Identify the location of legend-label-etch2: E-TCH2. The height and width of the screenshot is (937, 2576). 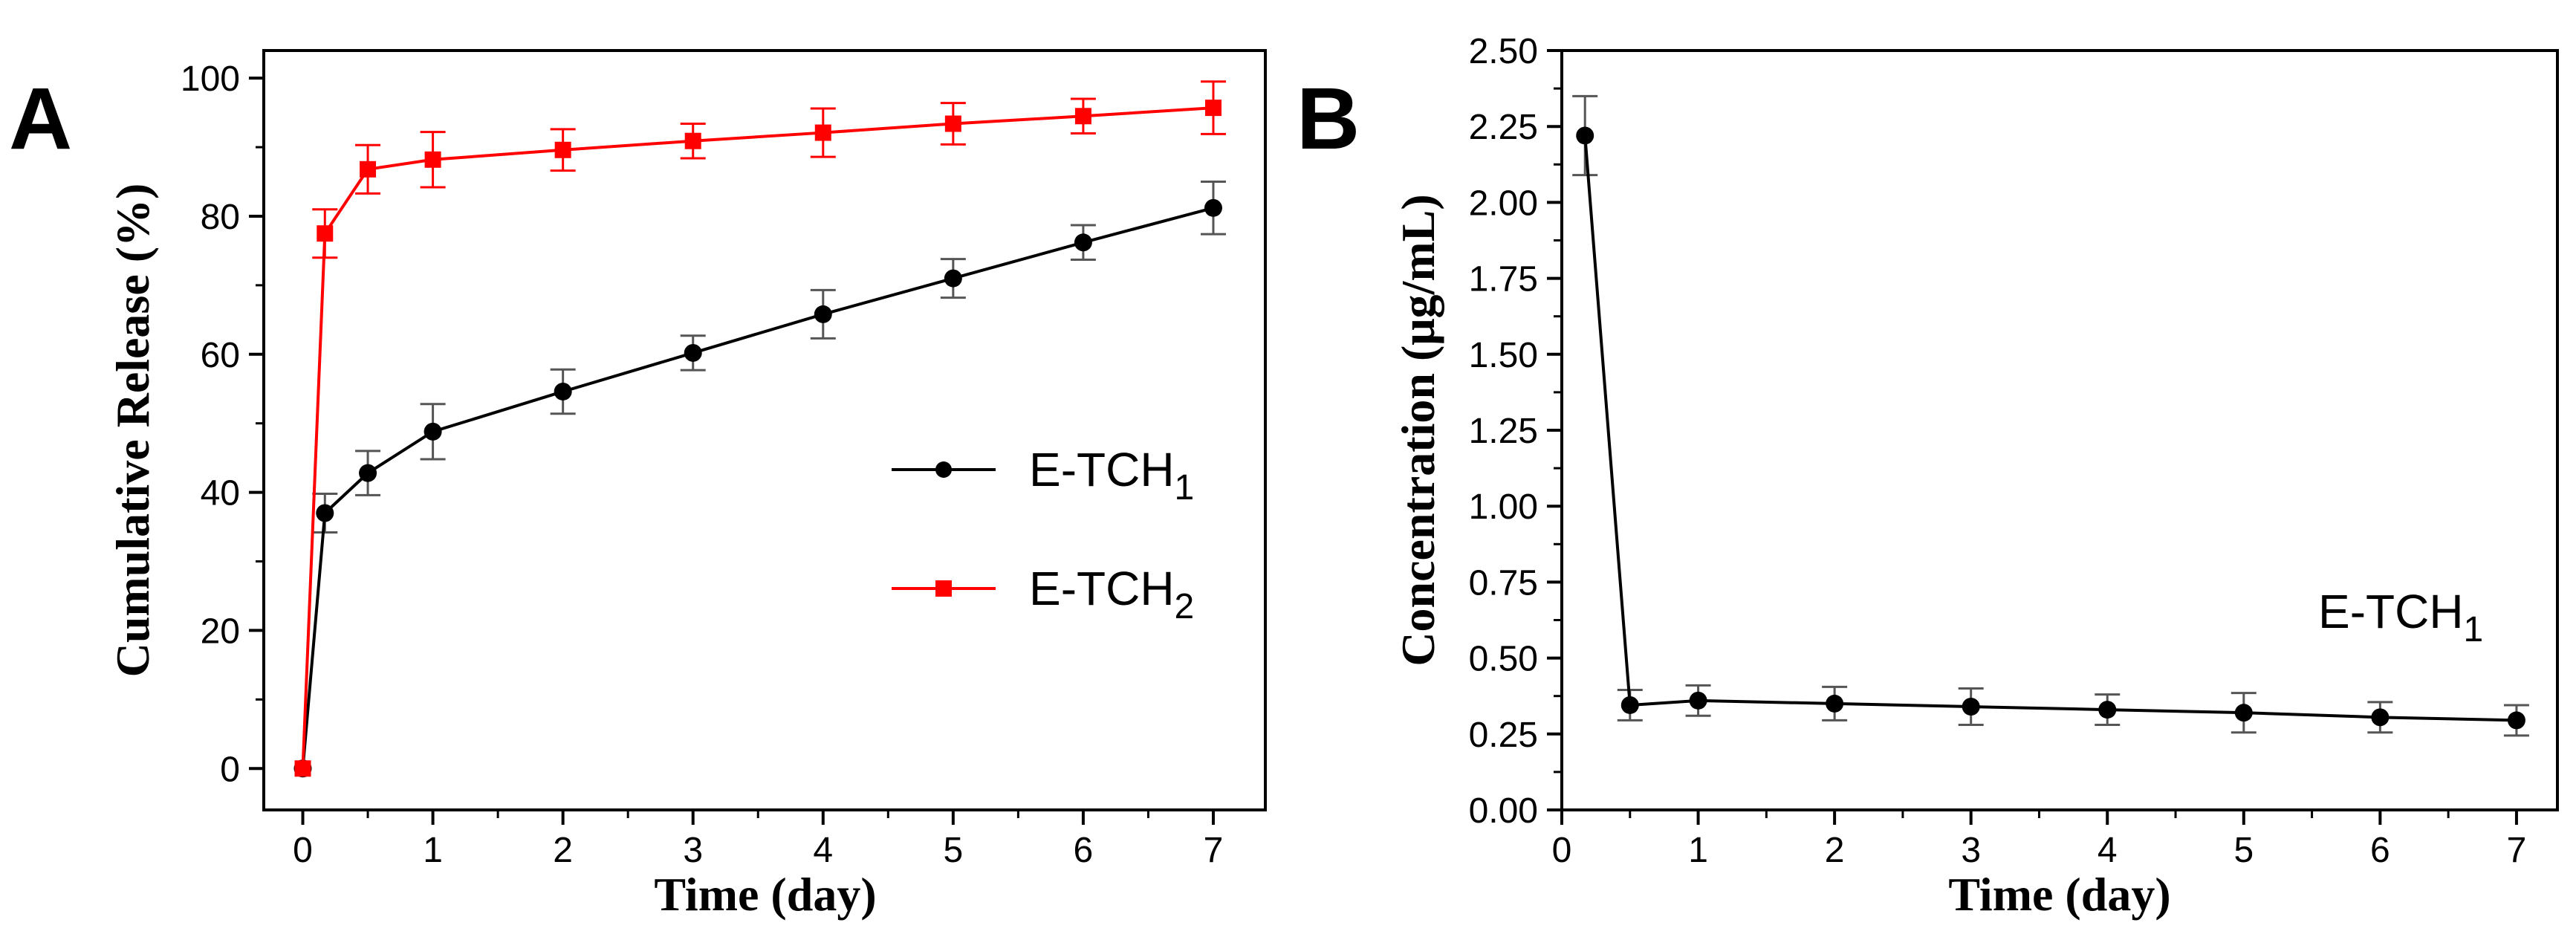
(1111, 594).